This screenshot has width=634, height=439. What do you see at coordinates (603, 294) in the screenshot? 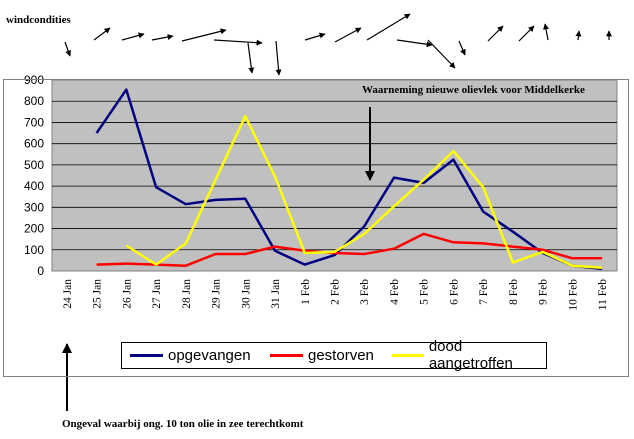
I see `x-tick-label: 11 Feb` at bounding box center [603, 294].